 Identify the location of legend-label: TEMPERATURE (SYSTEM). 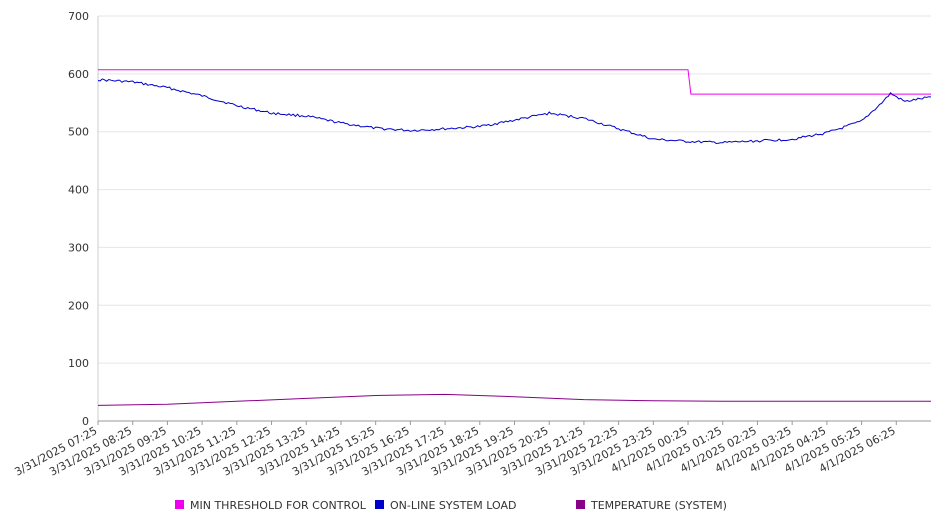
(658, 505).